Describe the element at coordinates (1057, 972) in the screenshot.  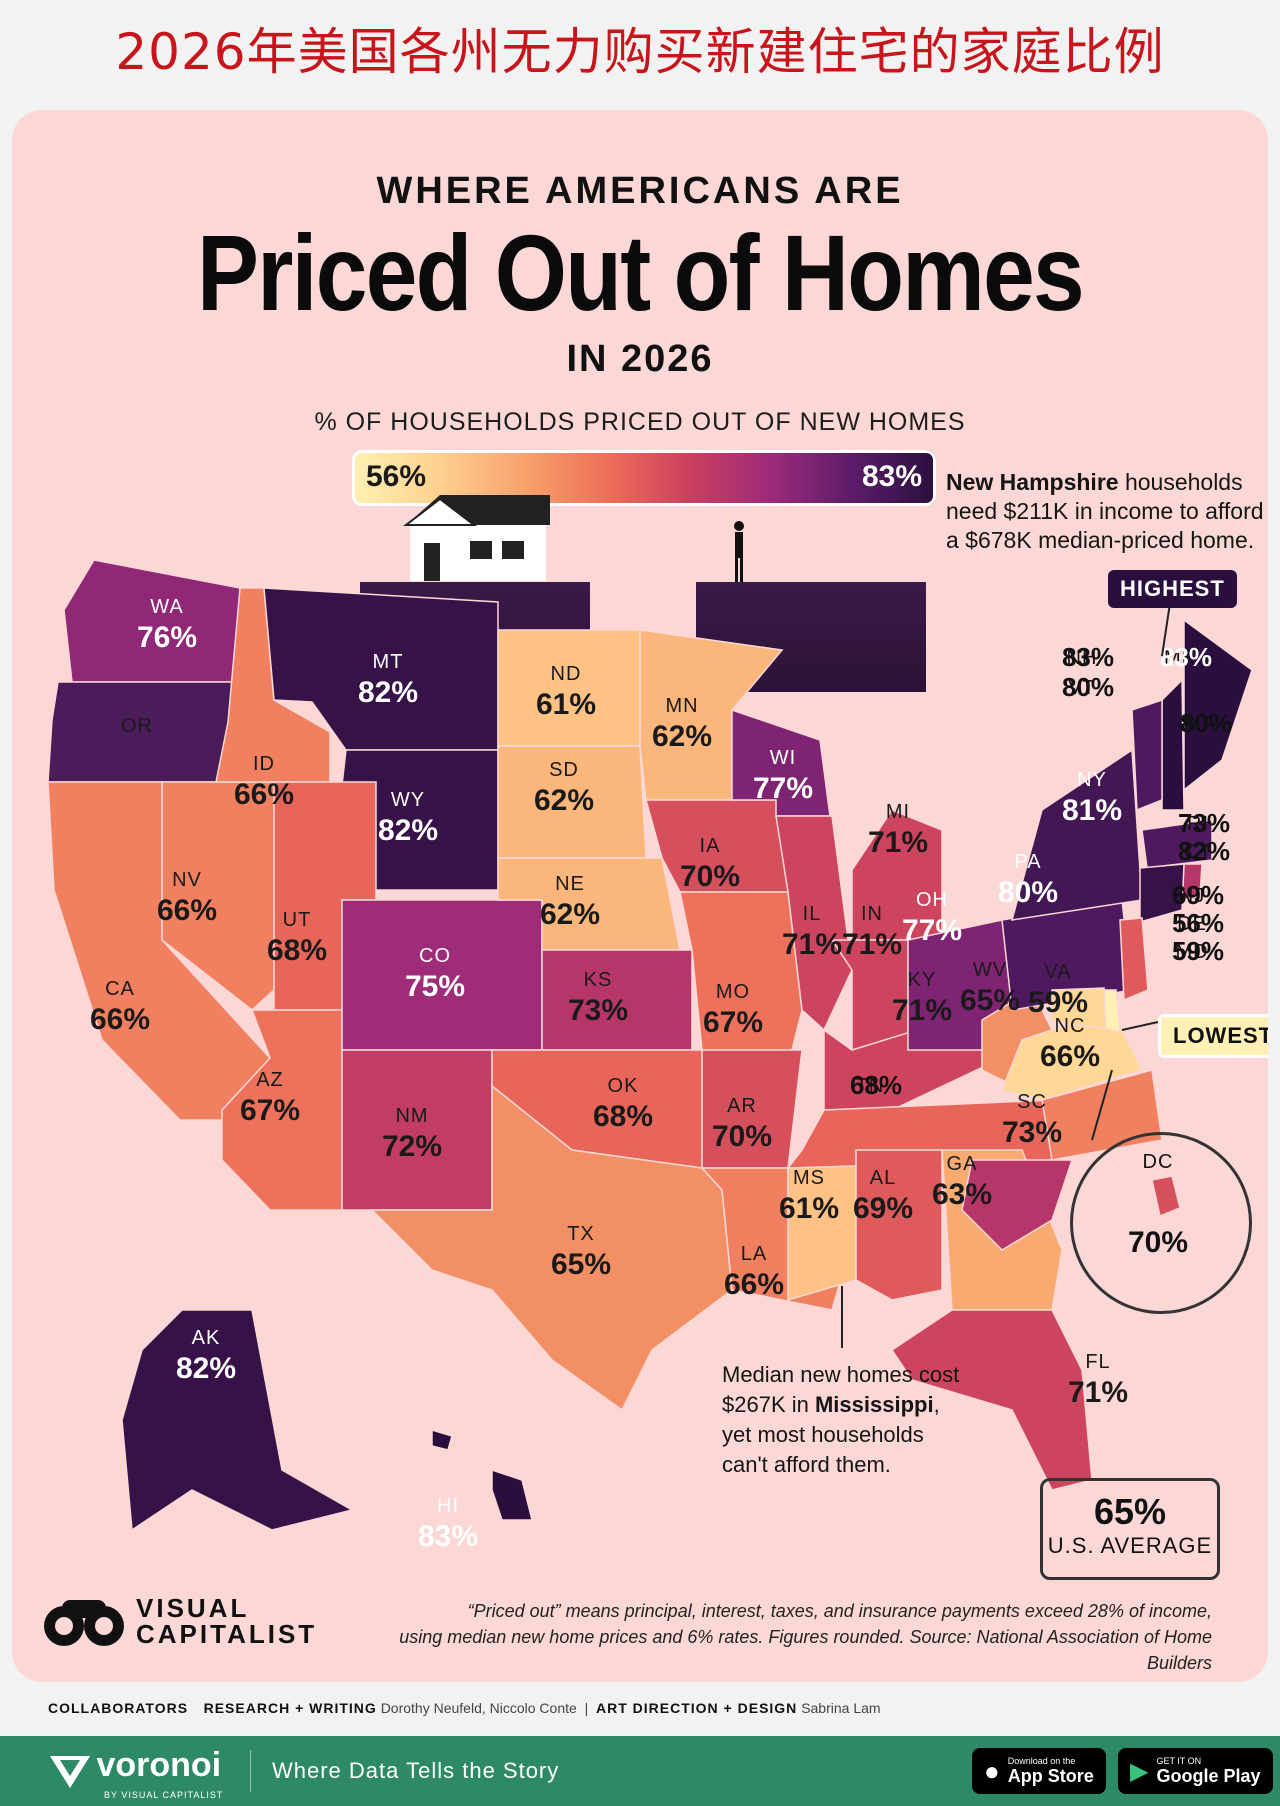
I see `state-abbr-va: VA` at that location.